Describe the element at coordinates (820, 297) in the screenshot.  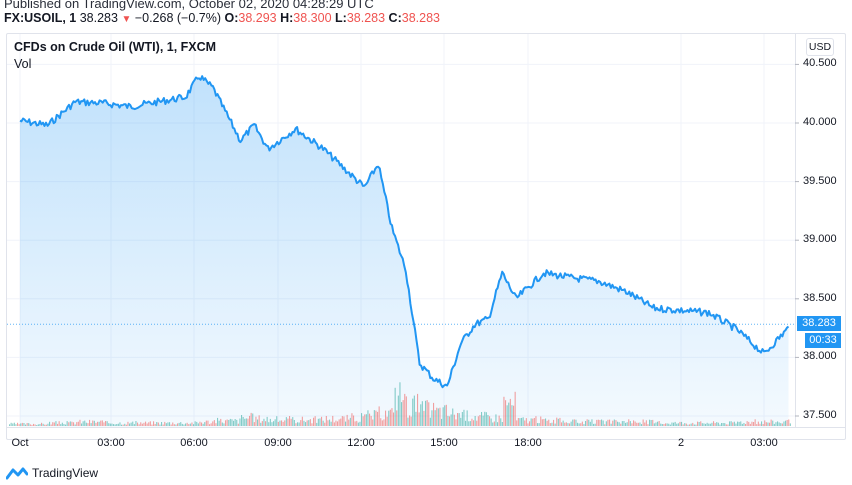
I see `price-tick-label: 38.500` at that location.